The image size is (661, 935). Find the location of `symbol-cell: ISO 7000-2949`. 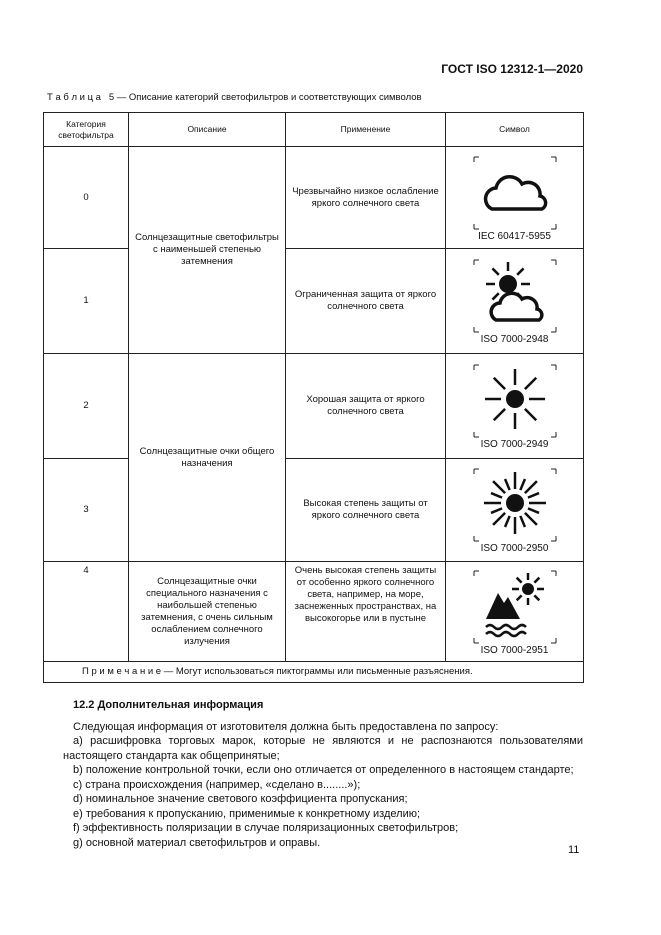

symbol-cell: ISO 7000-2949 is located at coordinates (514, 406).